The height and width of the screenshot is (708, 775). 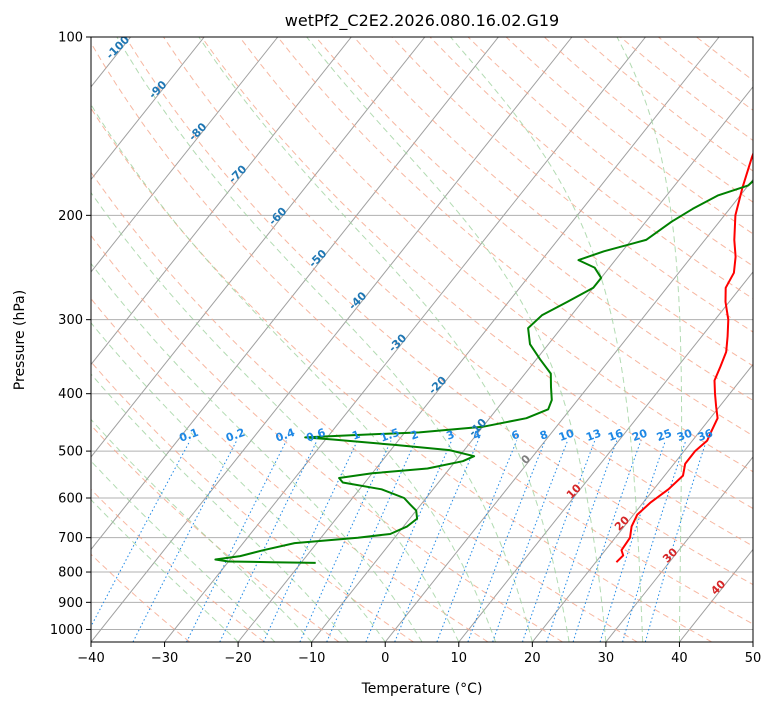 I want to click on y-tick-label: 800, so click(x=70, y=573).